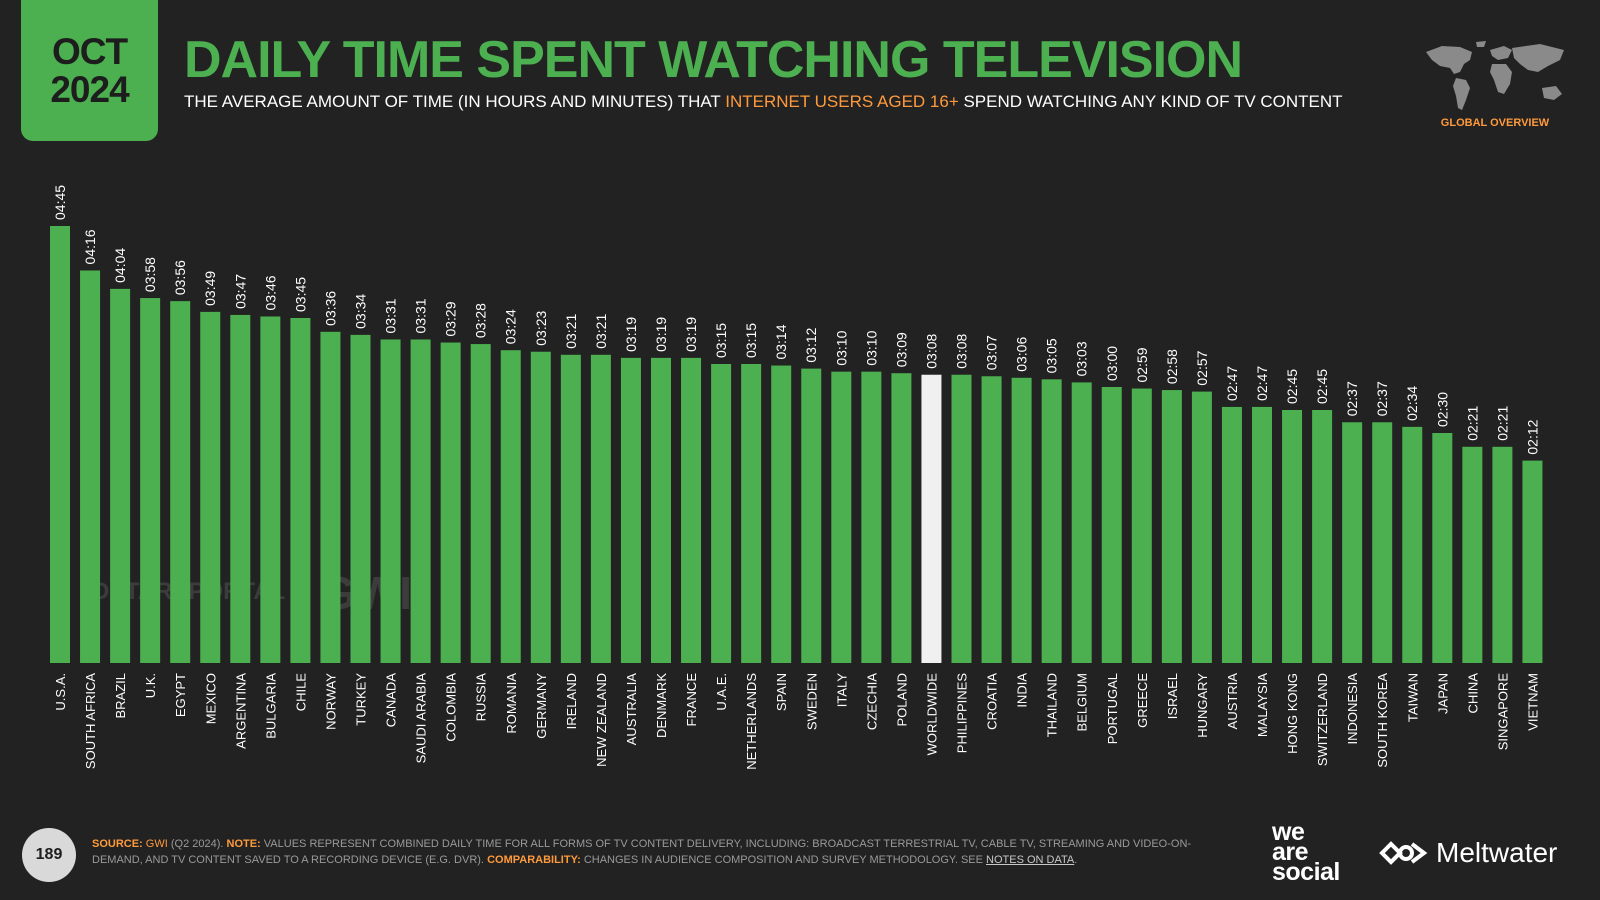 The width and height of the screenshot is (1600, 900). What do you see at coordinates (721, 513) in the screenshot?
I see `bar-u-a-e-` at bounding box center [721, 513].